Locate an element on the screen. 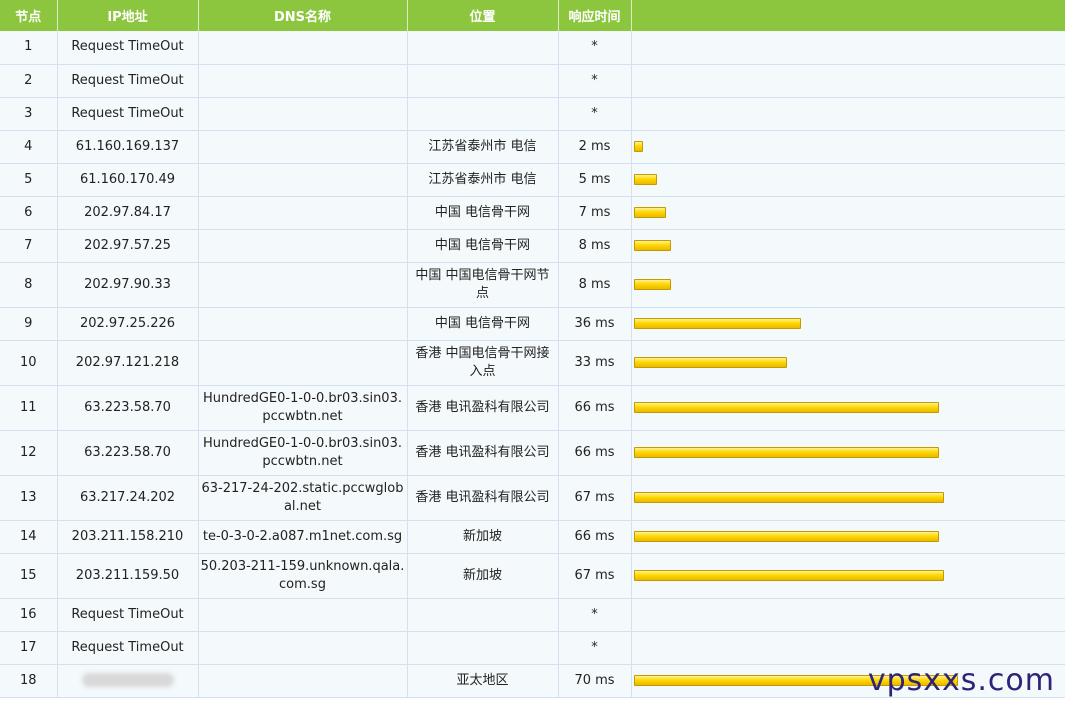 The image size is (1065, 704). cell-time: 8 ms is located at coordinates (595, 285).